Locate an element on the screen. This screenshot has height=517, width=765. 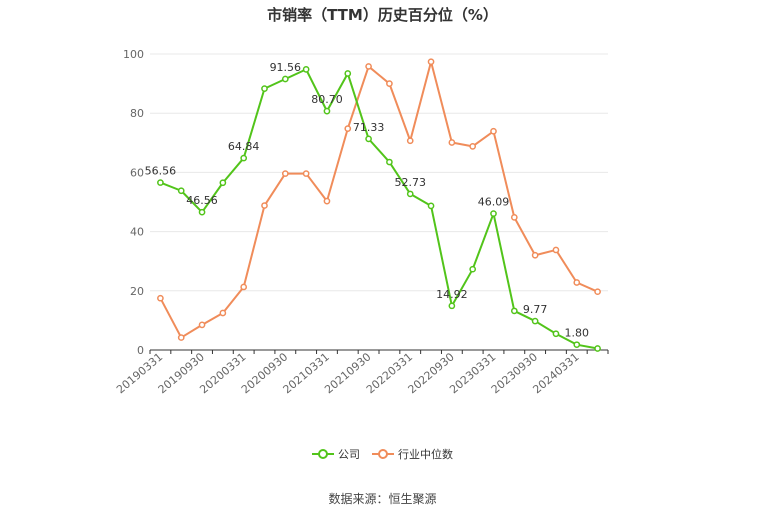
legend-item: 公司 is located at coordinates (336, 454).